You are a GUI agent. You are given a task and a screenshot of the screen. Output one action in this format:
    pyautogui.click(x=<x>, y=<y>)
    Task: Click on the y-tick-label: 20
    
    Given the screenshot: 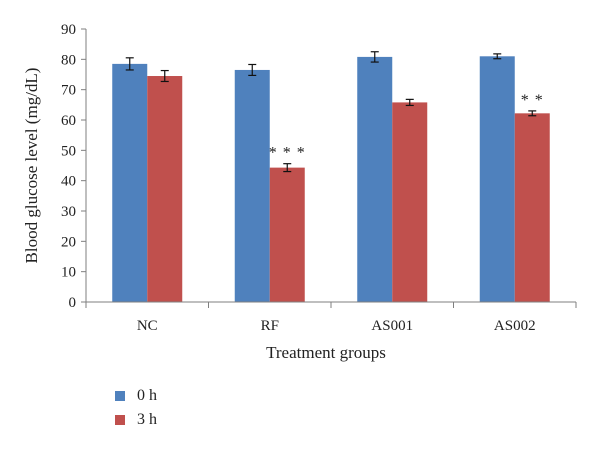 What is the action you would take?
    pyautogui.click(x=68, y=242)
    